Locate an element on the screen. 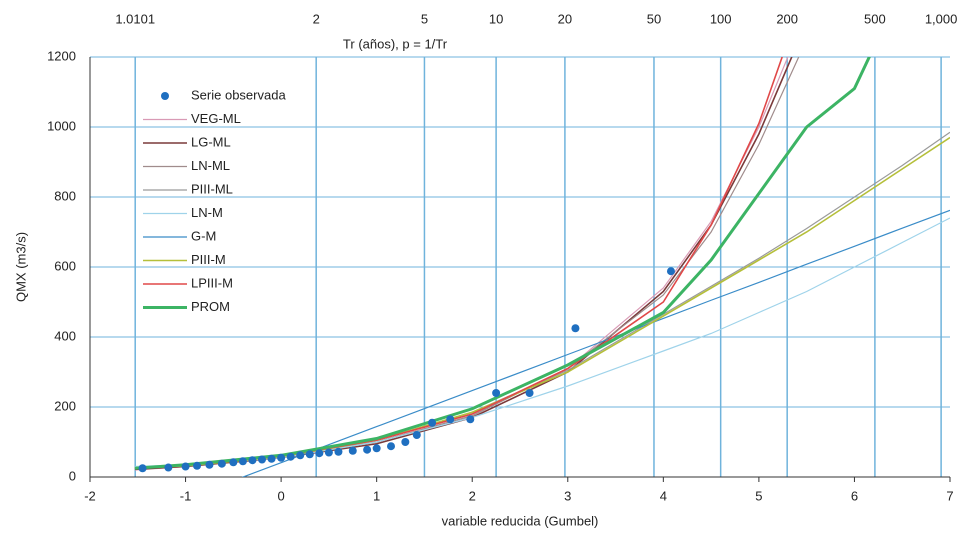 The height and width of the screenshot is (535, 970). y-tick-label: 800 is located at coordinates (65, 195).